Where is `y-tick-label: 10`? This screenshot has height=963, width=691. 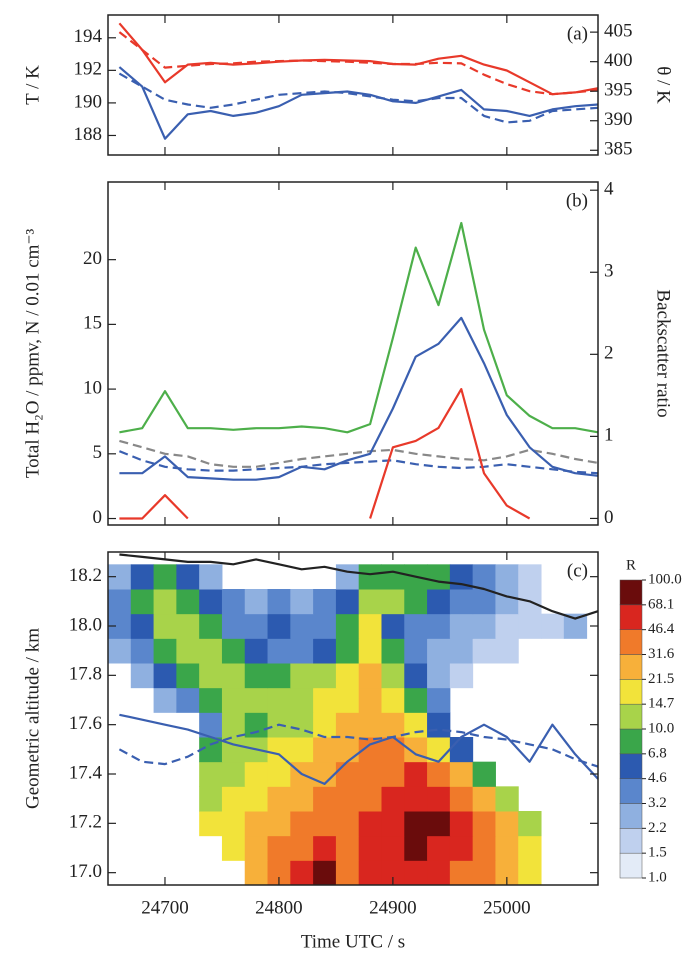
y-tick-label: 10 is located at coordinates (92, 387).